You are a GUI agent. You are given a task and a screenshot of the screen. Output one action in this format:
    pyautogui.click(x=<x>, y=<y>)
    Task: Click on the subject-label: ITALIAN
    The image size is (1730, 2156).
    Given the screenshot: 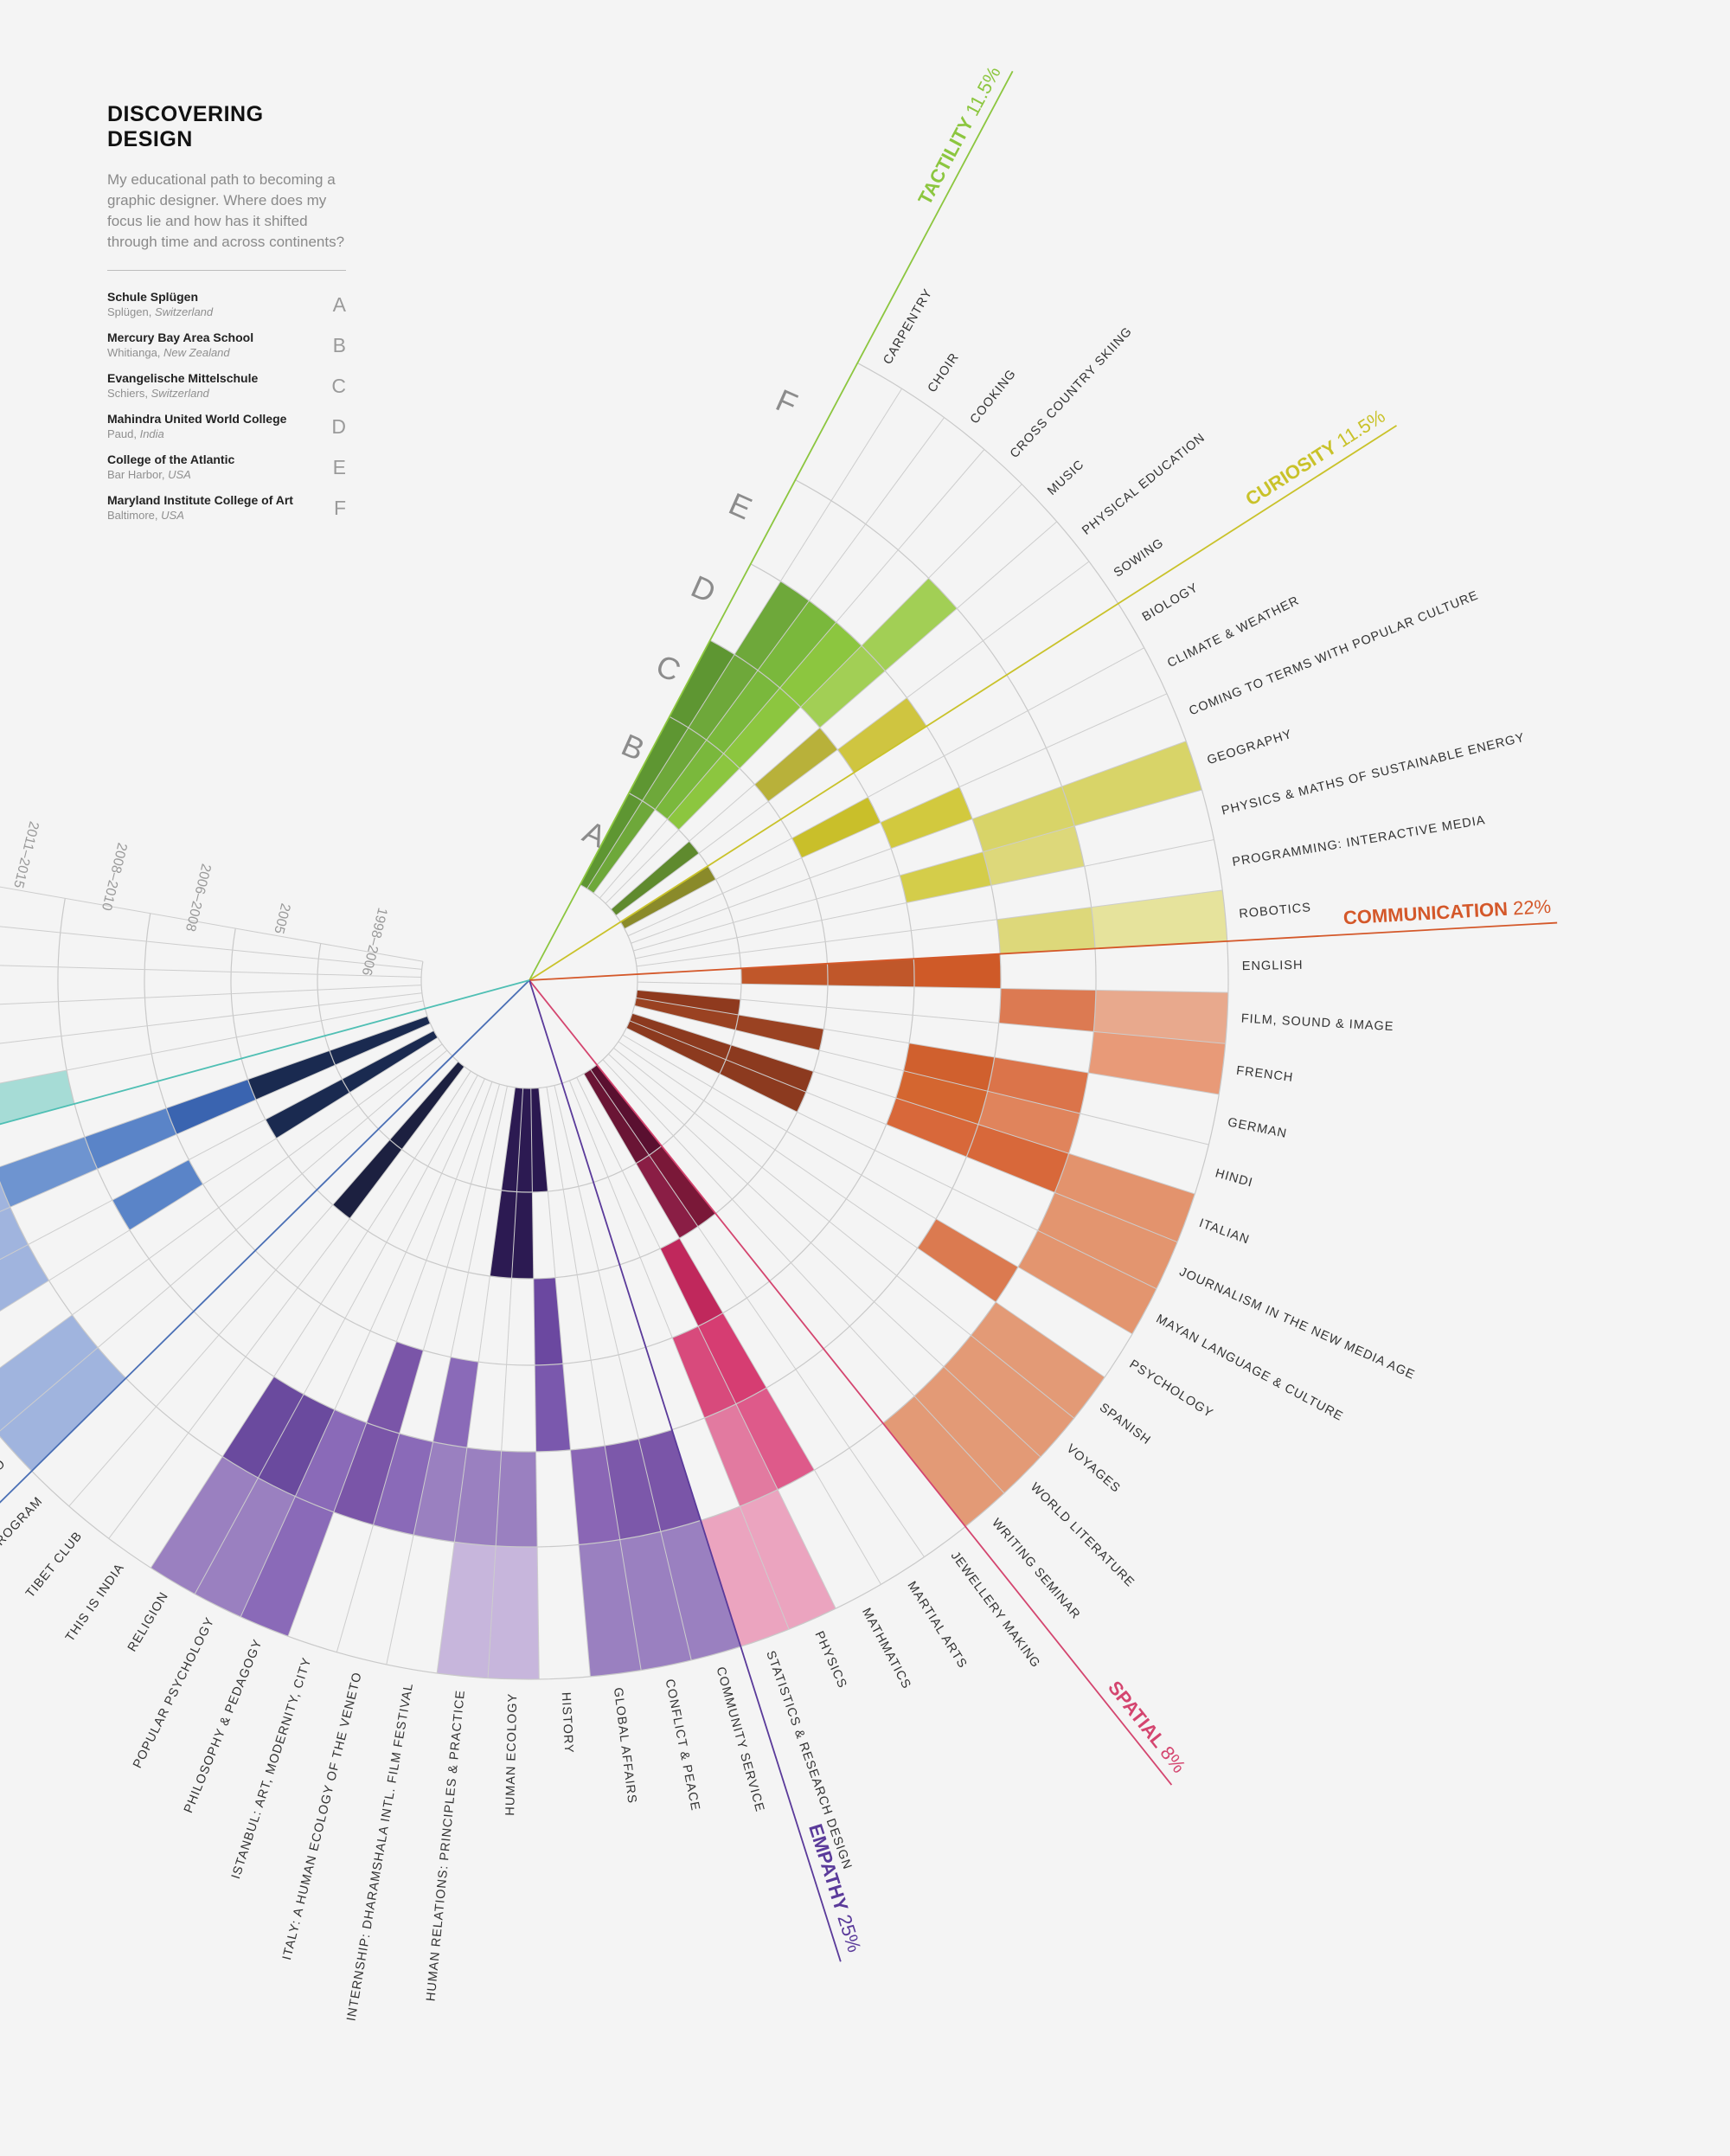 What is the action you would take?
    pyautogui.click(x=1225, y=1232)
    